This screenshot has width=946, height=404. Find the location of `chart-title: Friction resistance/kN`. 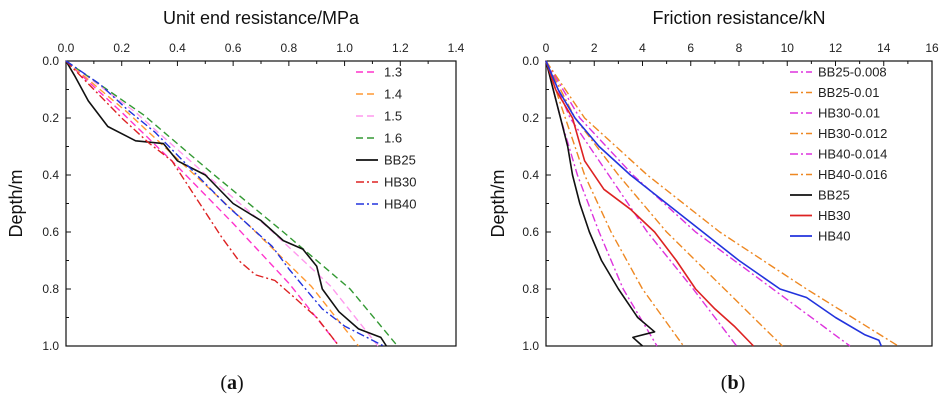

chart-title: Friction resistance/kN is located at coordinates (738, 18).